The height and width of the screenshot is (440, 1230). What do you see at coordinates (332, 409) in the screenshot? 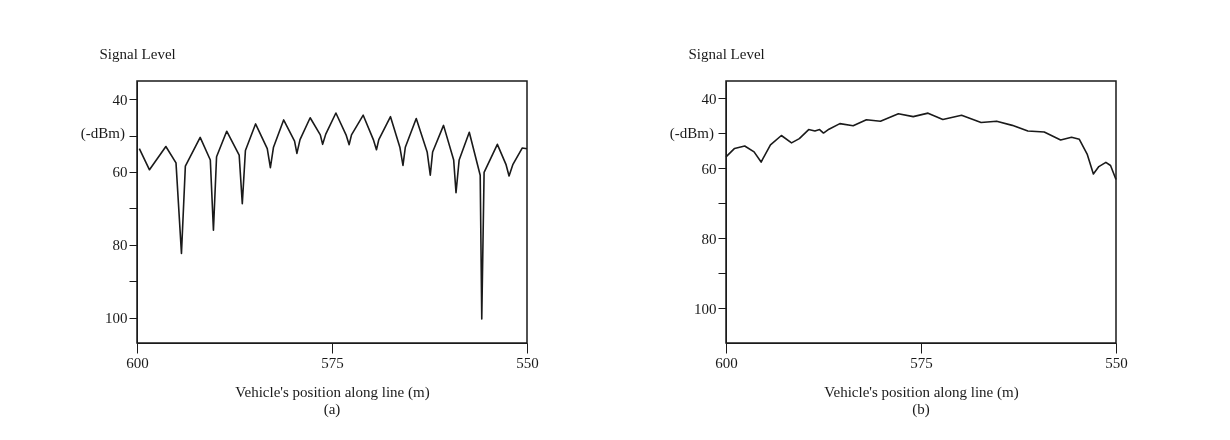
I see `text: (a)` at bounding box center [332, 409].